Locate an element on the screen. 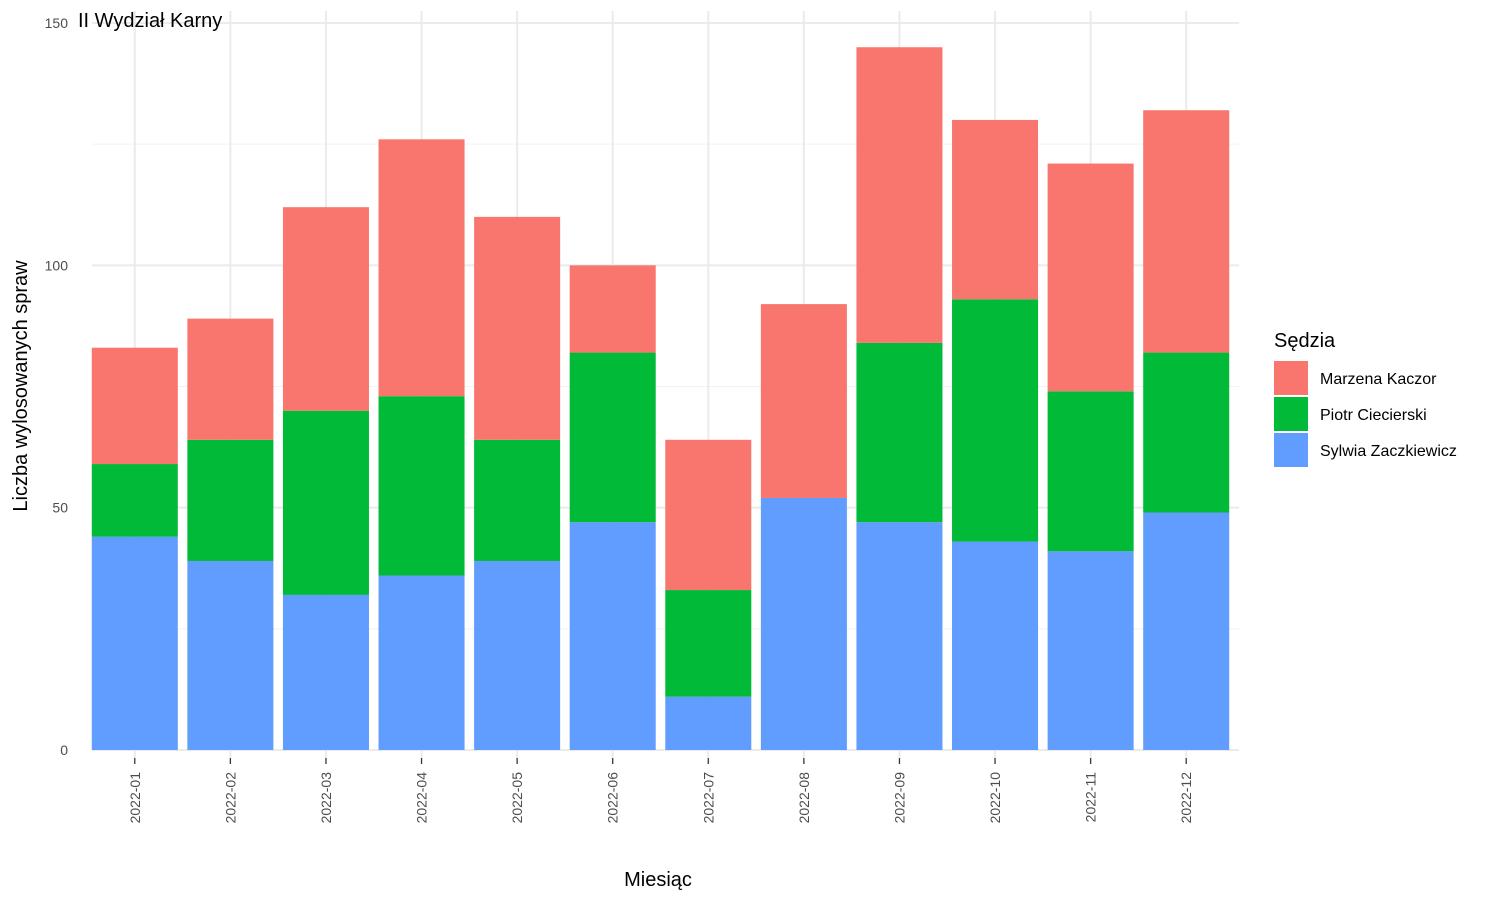  y-tick-label: 100 is located at coordinates (57, 265).